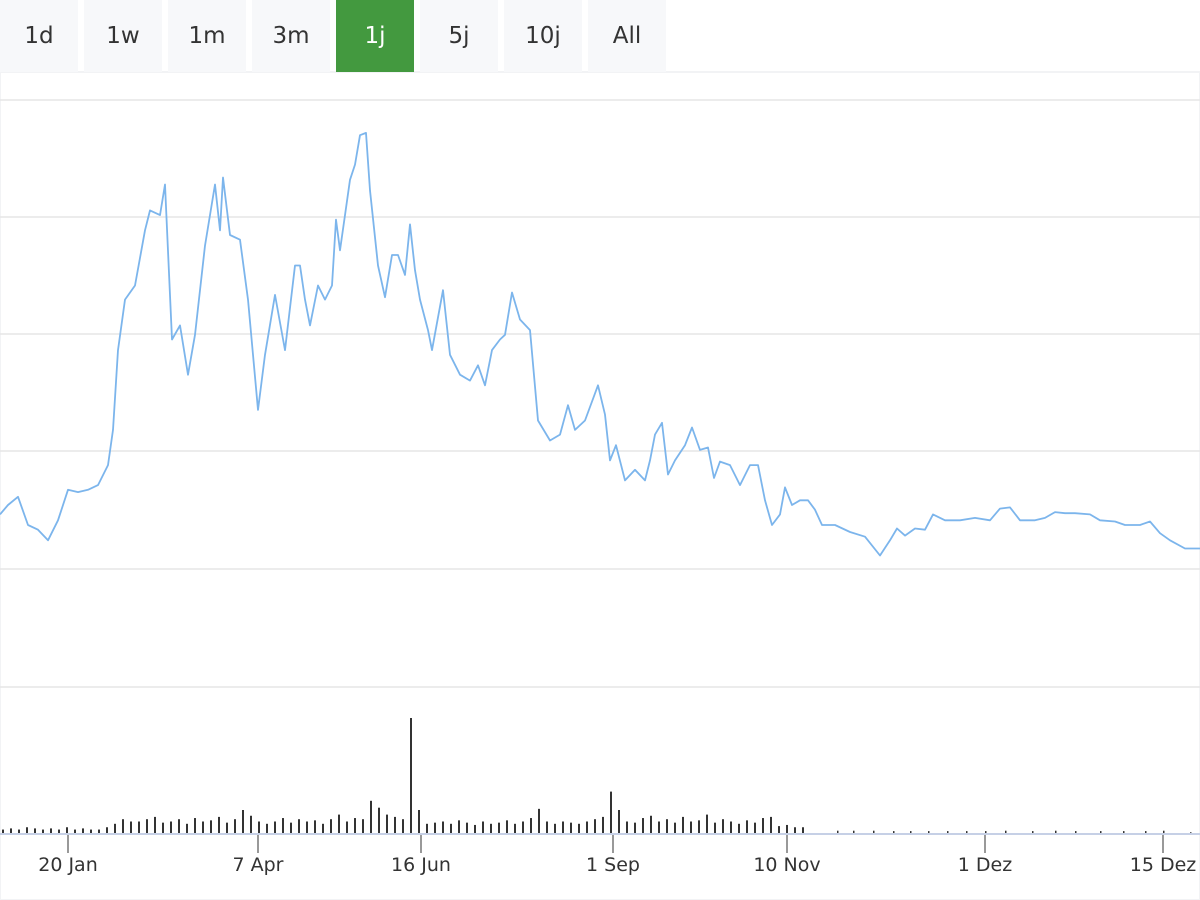 Image resolution: width=1200 pixels, height=900 pixels. I want to click on x-tick-label: 1 Sep, so click(613, 865).